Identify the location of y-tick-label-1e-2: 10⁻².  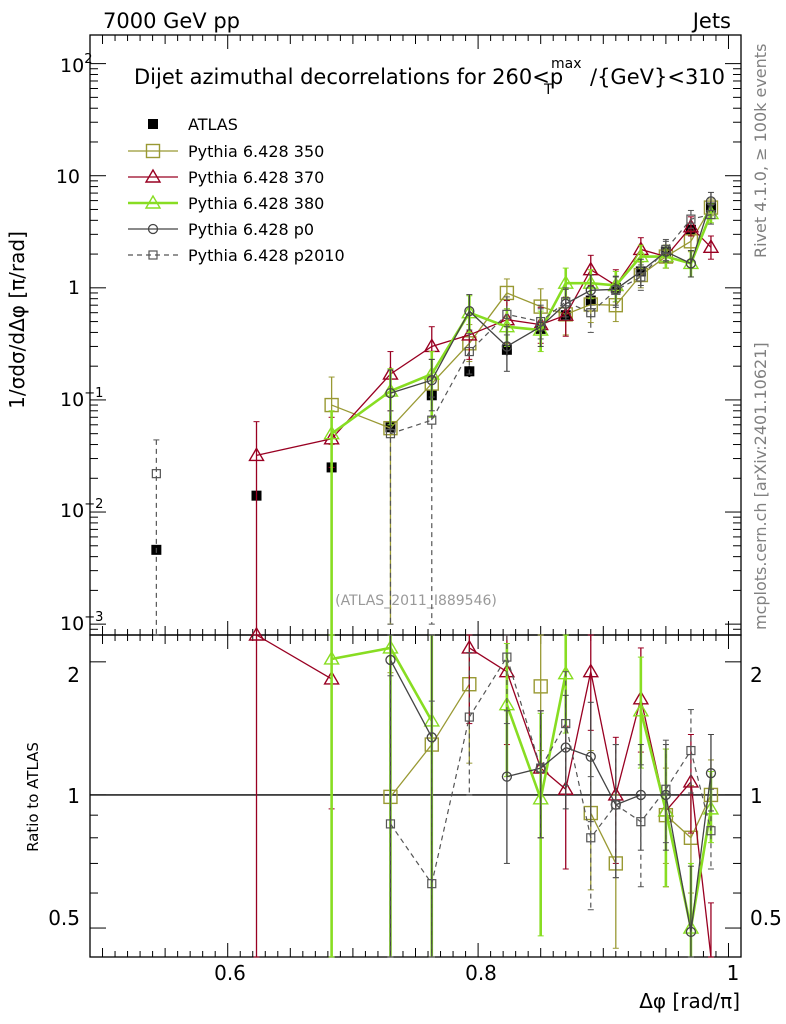
(81, 509).